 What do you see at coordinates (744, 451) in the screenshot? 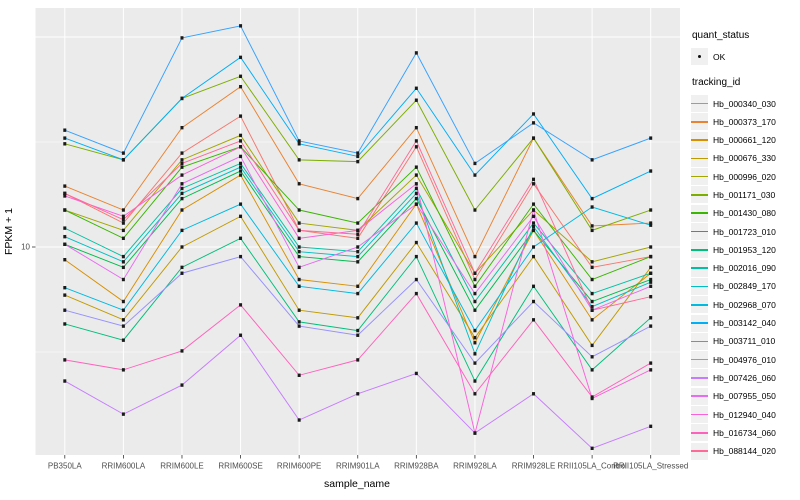
I see `legend-item-label: Hb_088144_020` at bounding box center [744, 451].